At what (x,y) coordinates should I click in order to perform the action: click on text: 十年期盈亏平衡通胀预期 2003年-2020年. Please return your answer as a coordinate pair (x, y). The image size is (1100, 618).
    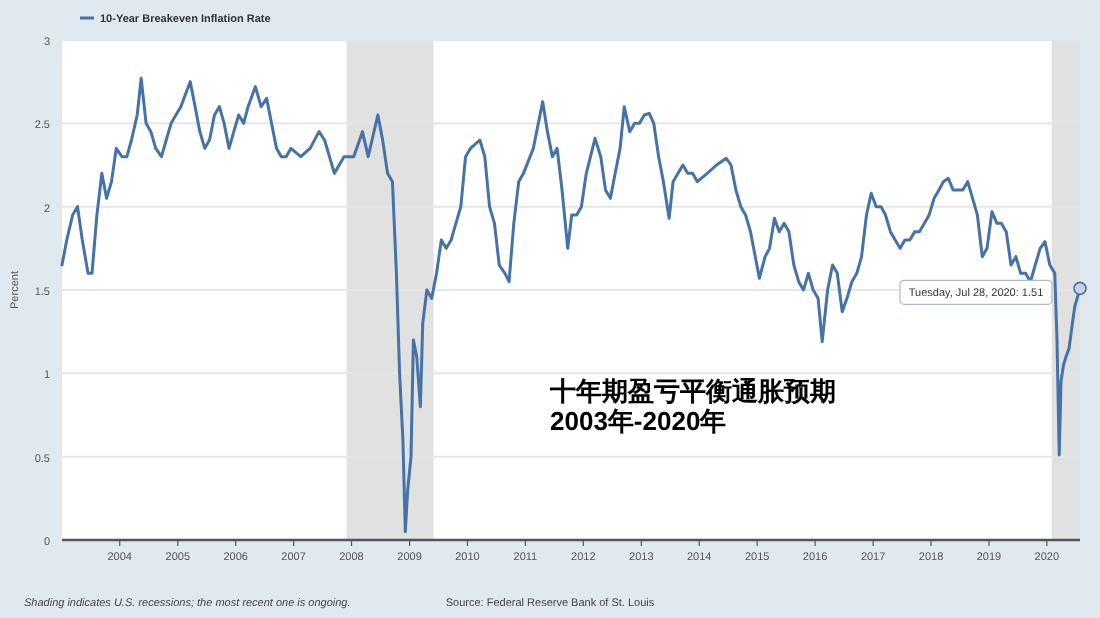
    Looking at the image, I should click on (692, 406).